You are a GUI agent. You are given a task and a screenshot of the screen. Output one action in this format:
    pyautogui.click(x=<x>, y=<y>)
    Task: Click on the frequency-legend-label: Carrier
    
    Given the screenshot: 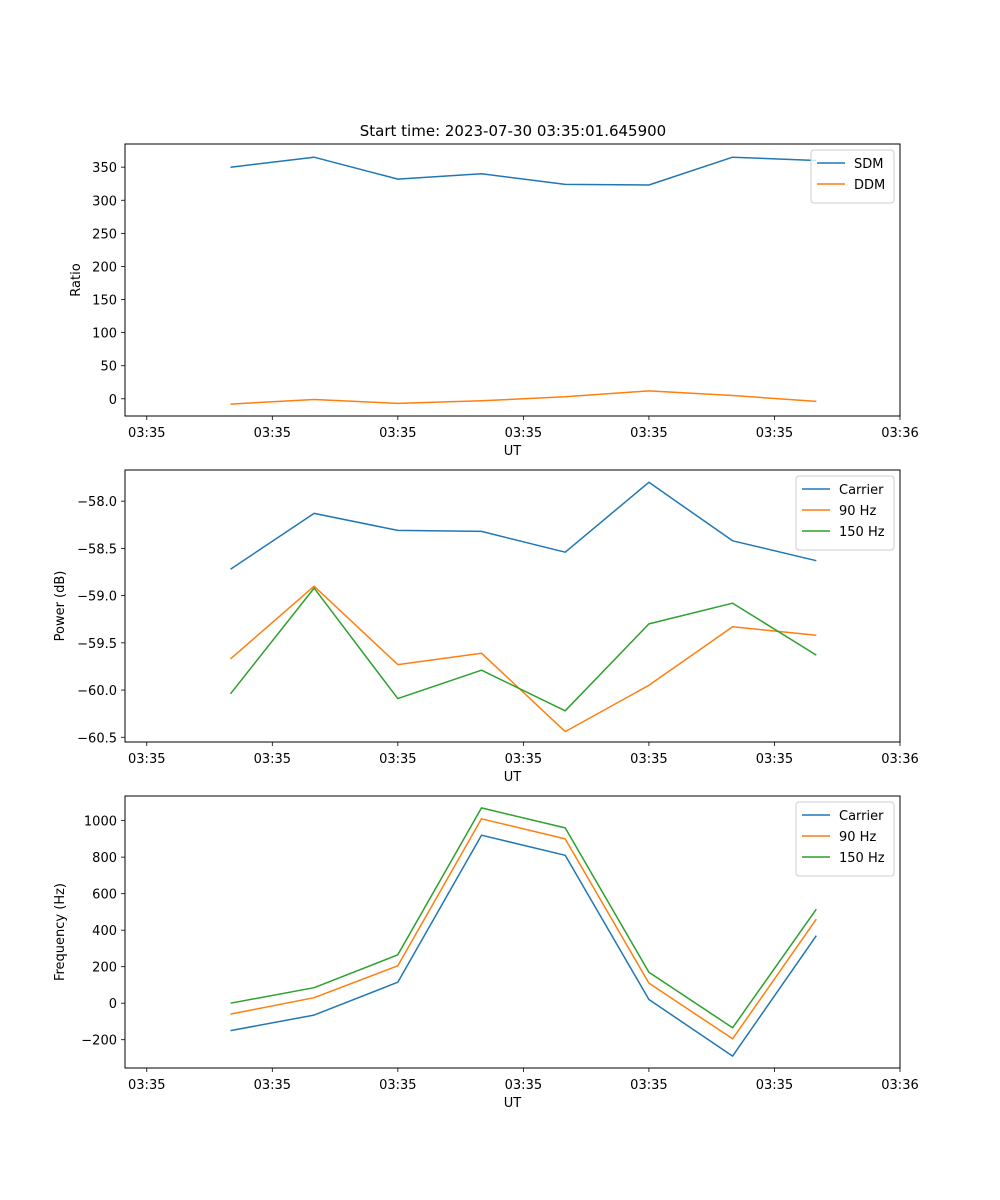 What is the action you would take?
    pyautogui.click(x=861, y=816)
    